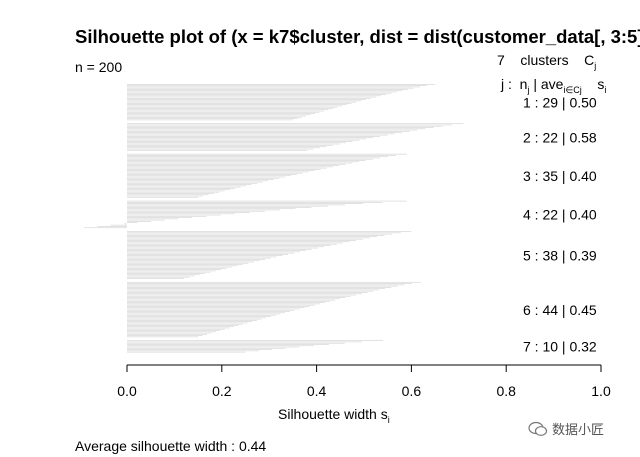 This screenshot has height=457, width=640. What do you see at coordinates (506, 84) in the screenshot?
I see `column-j-label: j :` at bounding box center [506, 84].